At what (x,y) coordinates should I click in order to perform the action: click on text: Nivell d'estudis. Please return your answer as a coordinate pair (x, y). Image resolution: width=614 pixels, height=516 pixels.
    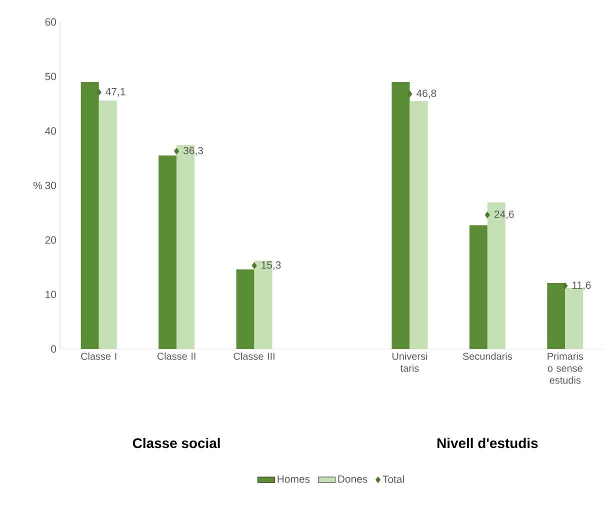
    Looking at the image, I should click on (487, 443).